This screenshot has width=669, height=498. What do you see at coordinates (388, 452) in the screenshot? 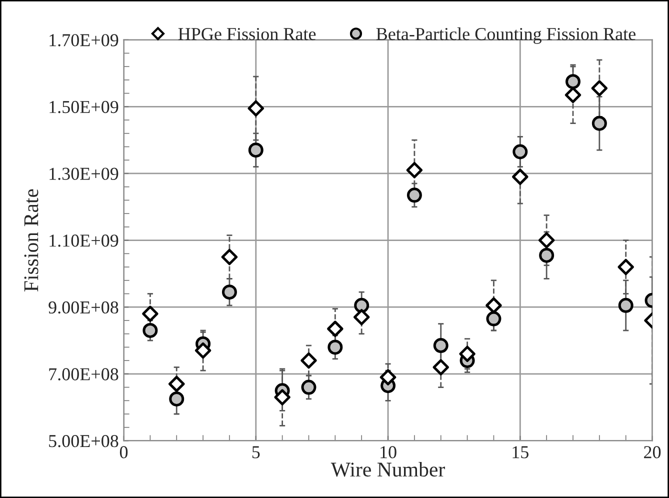
I see `x-tick-label: 10` at bounding box center [388, 452].